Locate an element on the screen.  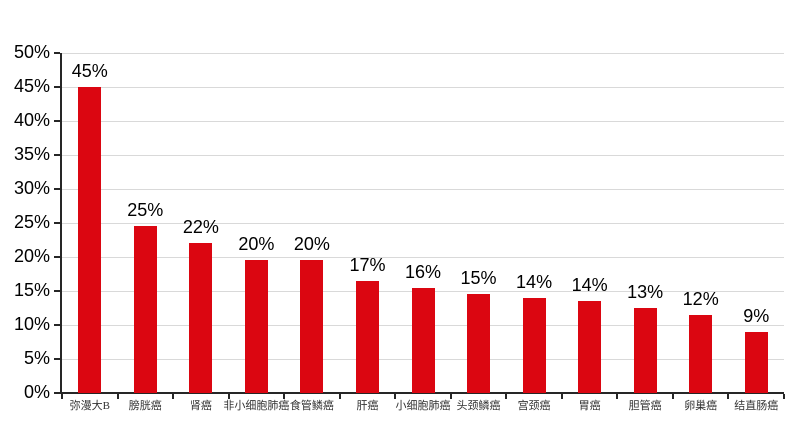
category-label: 宫颈癌 is located at coordinates (534, 406).